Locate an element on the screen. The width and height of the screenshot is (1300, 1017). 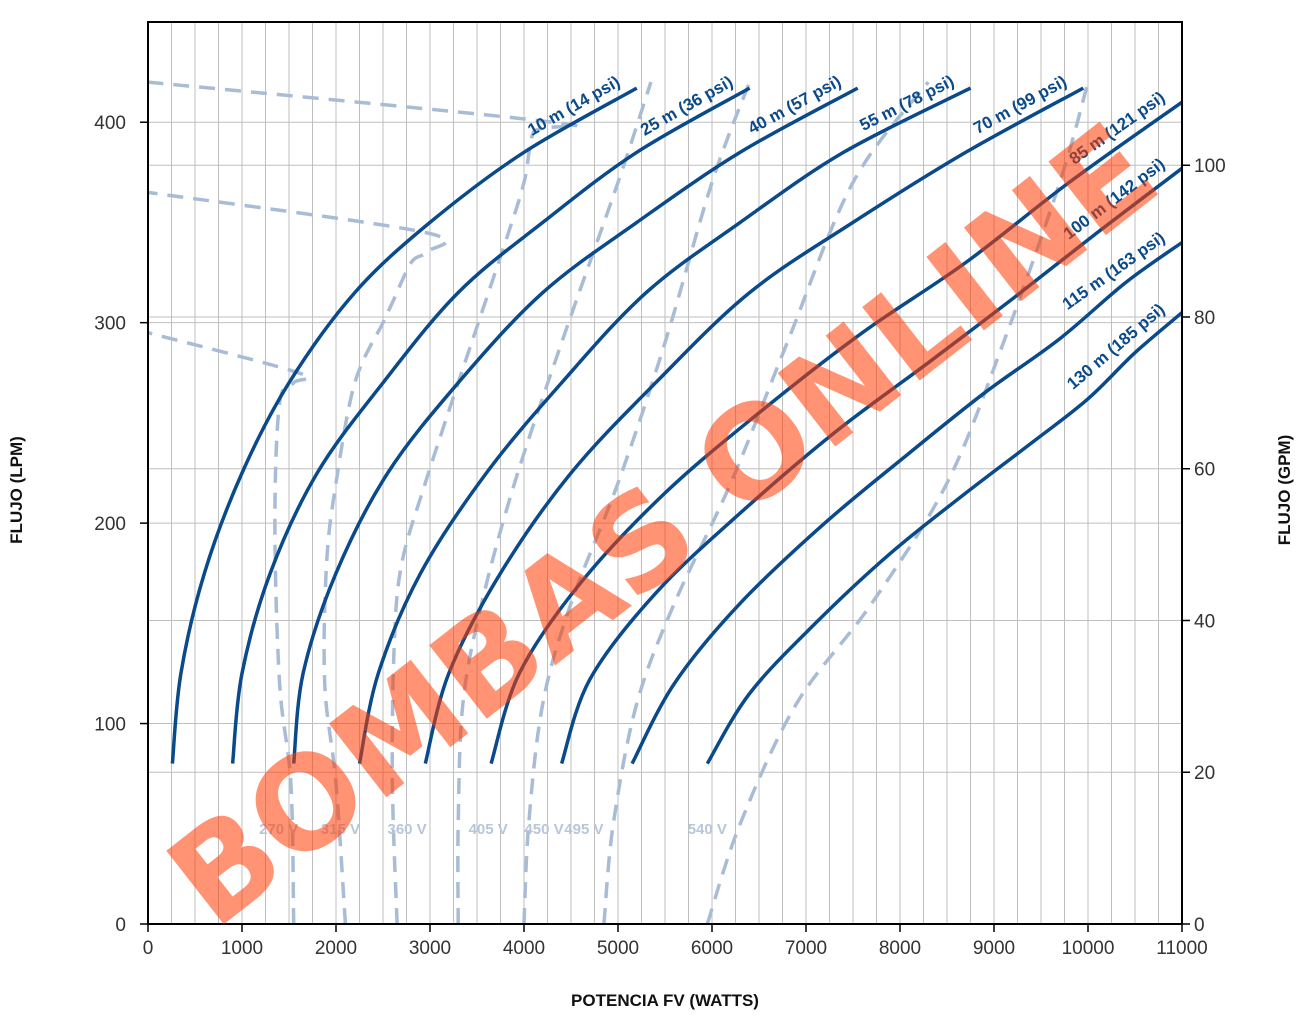
y-tick-label-right: 0 is located at coordinates (1199, 925).